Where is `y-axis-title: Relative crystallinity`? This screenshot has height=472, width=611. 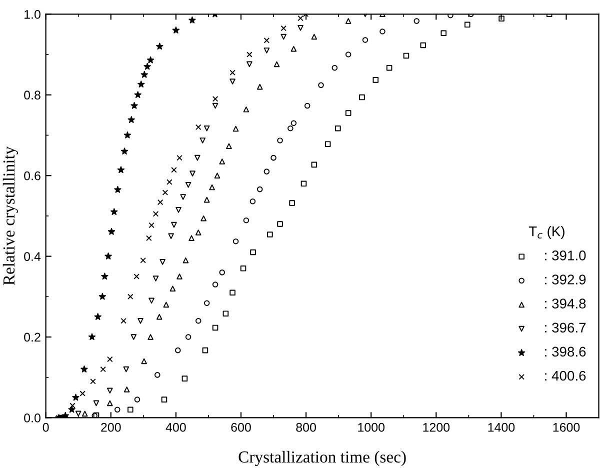
y-axis-title: Relative crystallinity is located at coordinates (10, 216).